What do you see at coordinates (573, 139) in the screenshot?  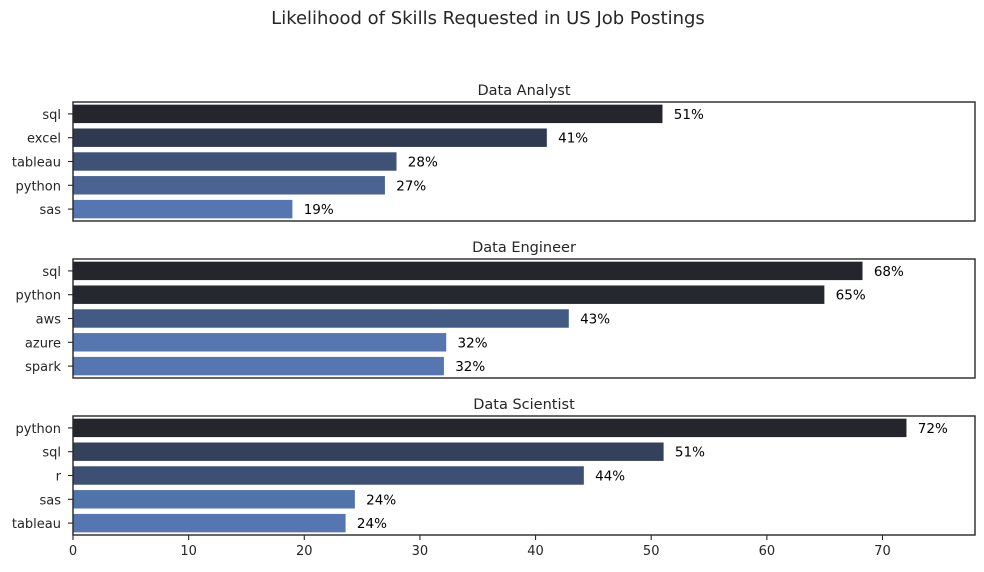 I see `bar-value-label: 41%` at bounding box center [573, 139].